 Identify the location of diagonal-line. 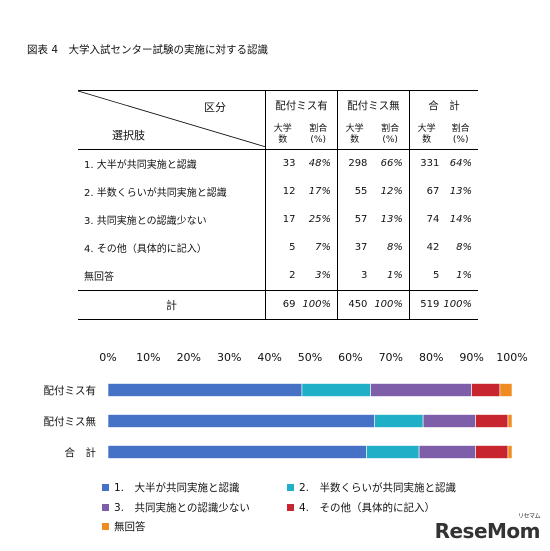
(172, 119).